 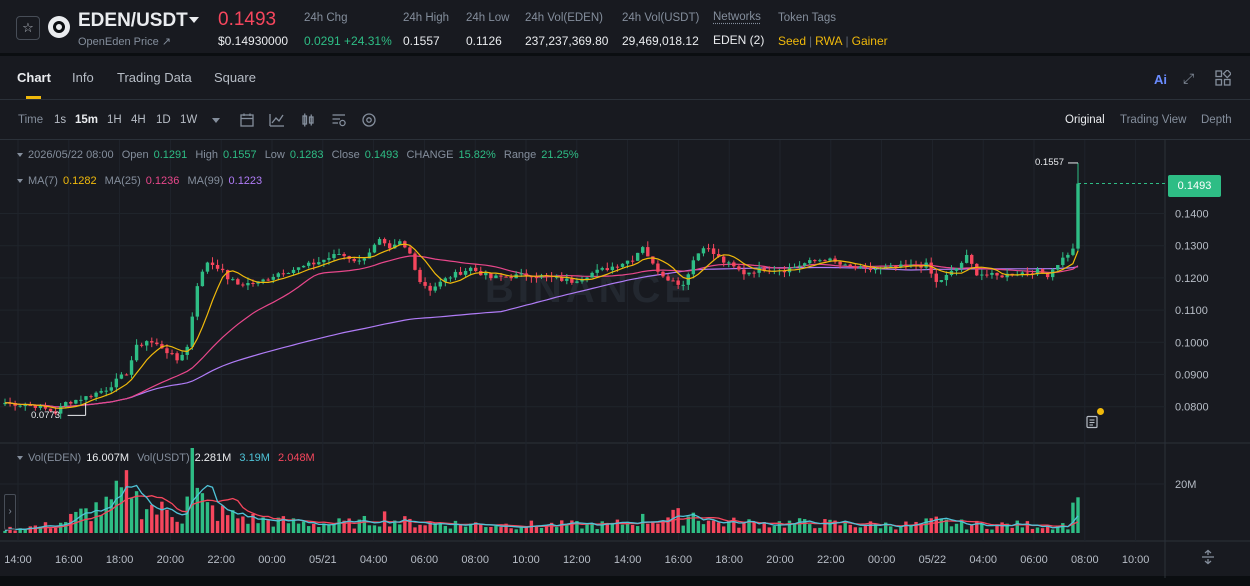 I want to click on view-depth: Depth, so click(x=1216, y=120).